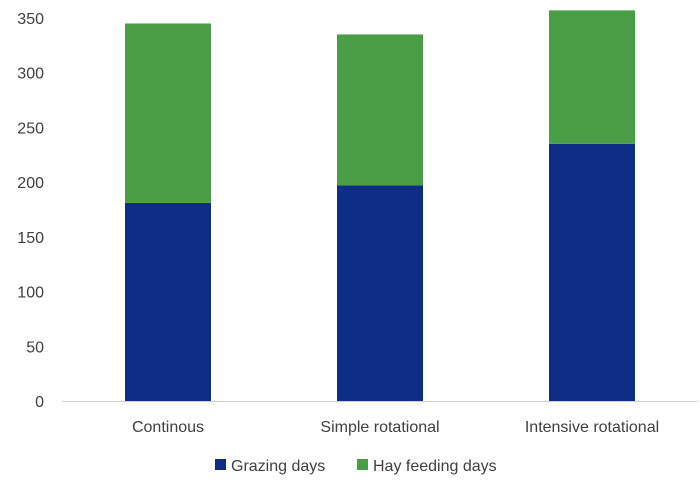 Image resolution: width=700 pixels, height=488 pixels. I want to click on y-tick-label: 0, so click(39, 402).